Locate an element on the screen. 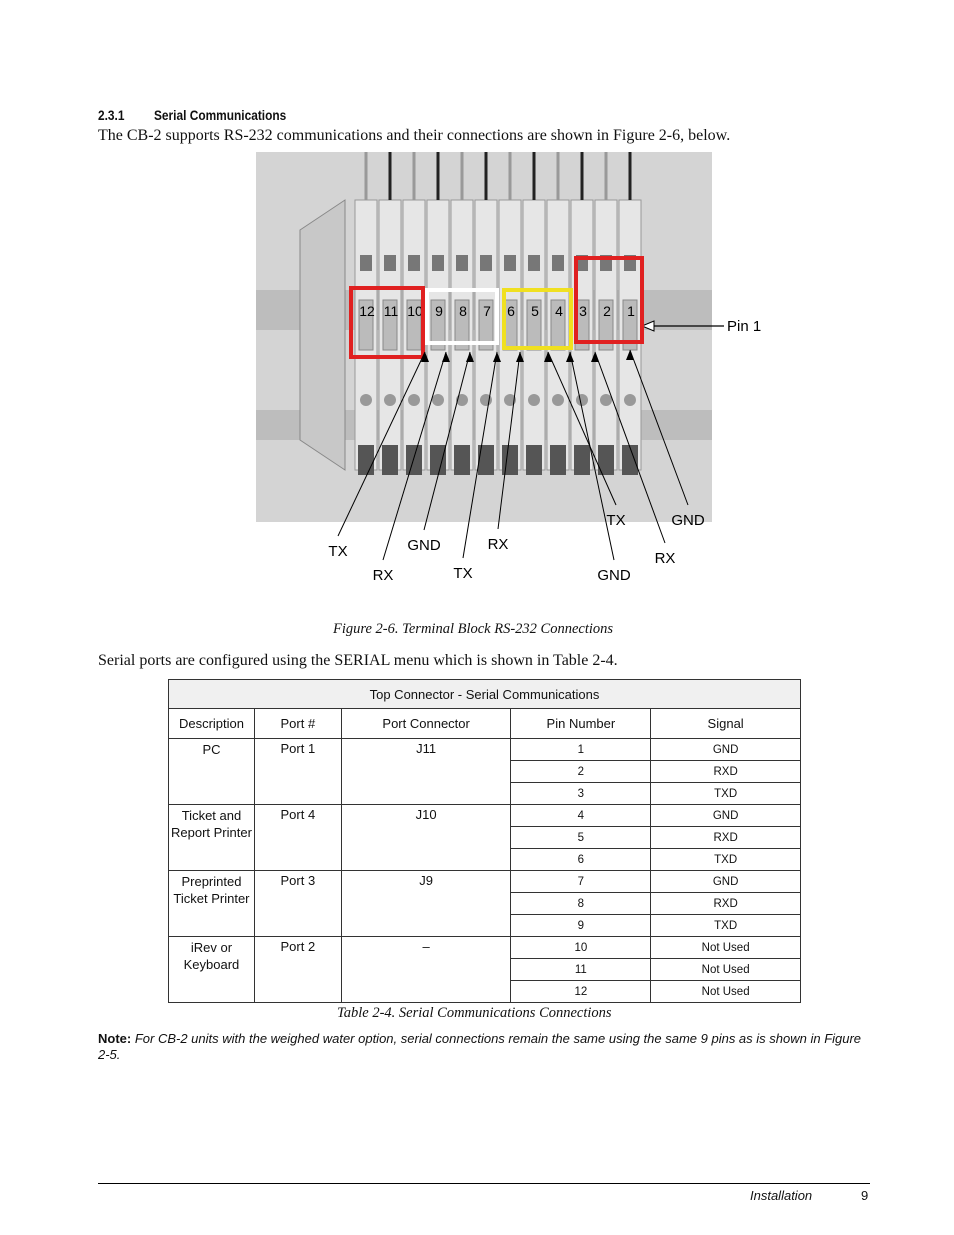 The image size is (954, 1235). pin-number: 1 is located at coordinates (631, 311).